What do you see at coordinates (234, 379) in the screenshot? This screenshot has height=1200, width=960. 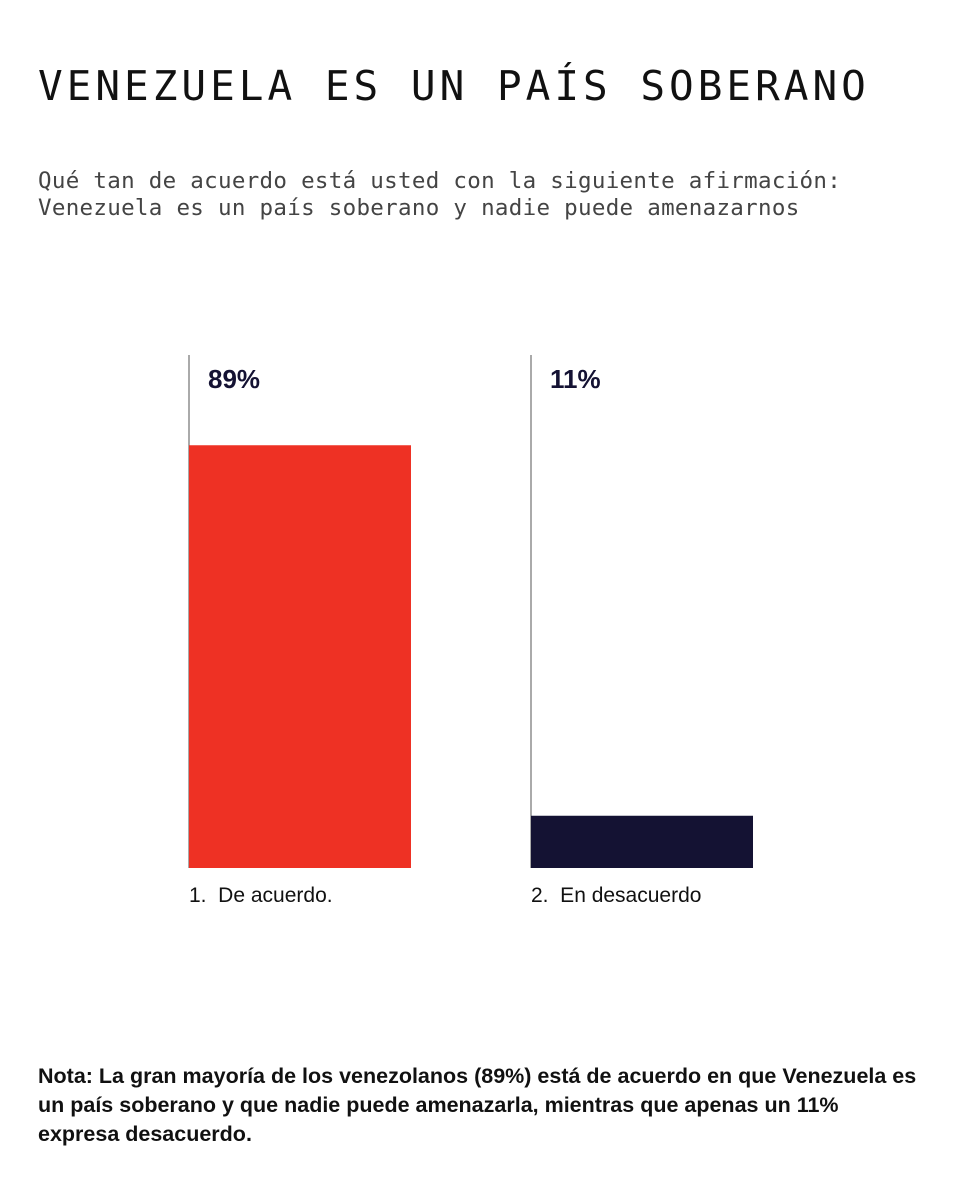 I see `data-label-1: 89%` at bounding box center [234, 379].